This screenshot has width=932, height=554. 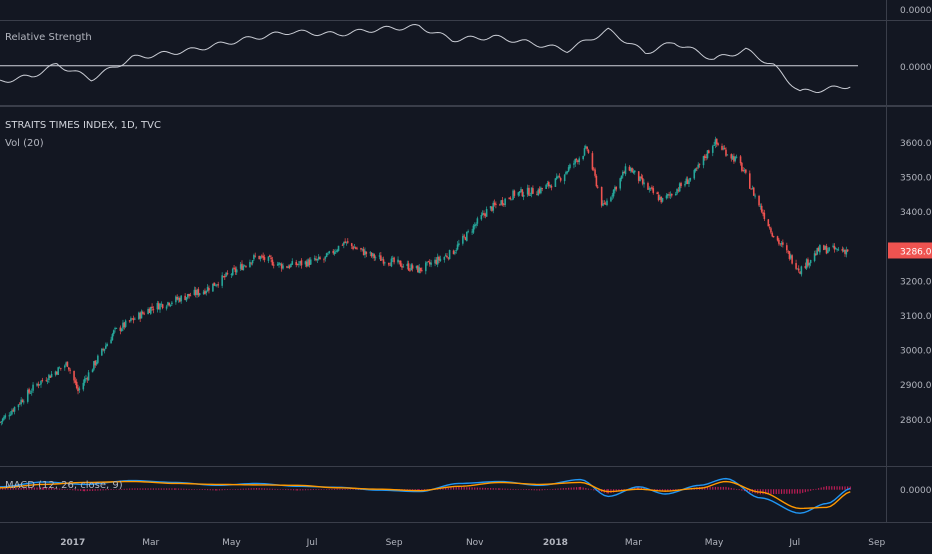 I want to click on price-axis-tick-label: 3600.00, so click(x=916, y=144).